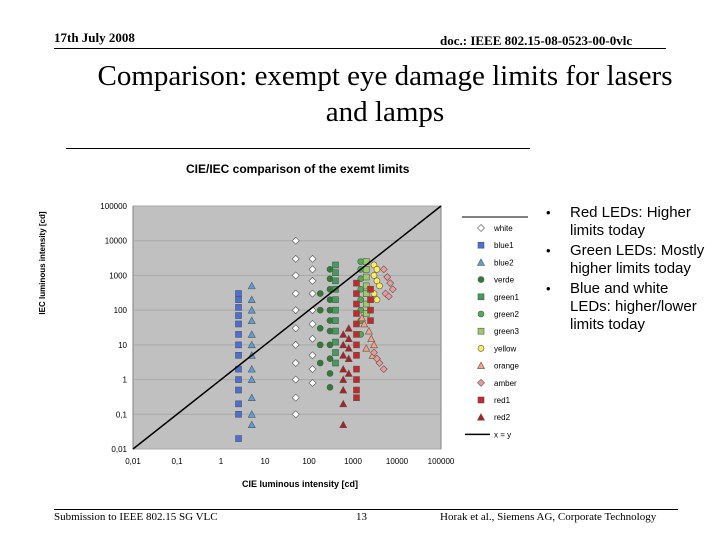  Describe the element at coordinates (309, 461) in the screenshot. I see `x-tick-label: 100` at that location.